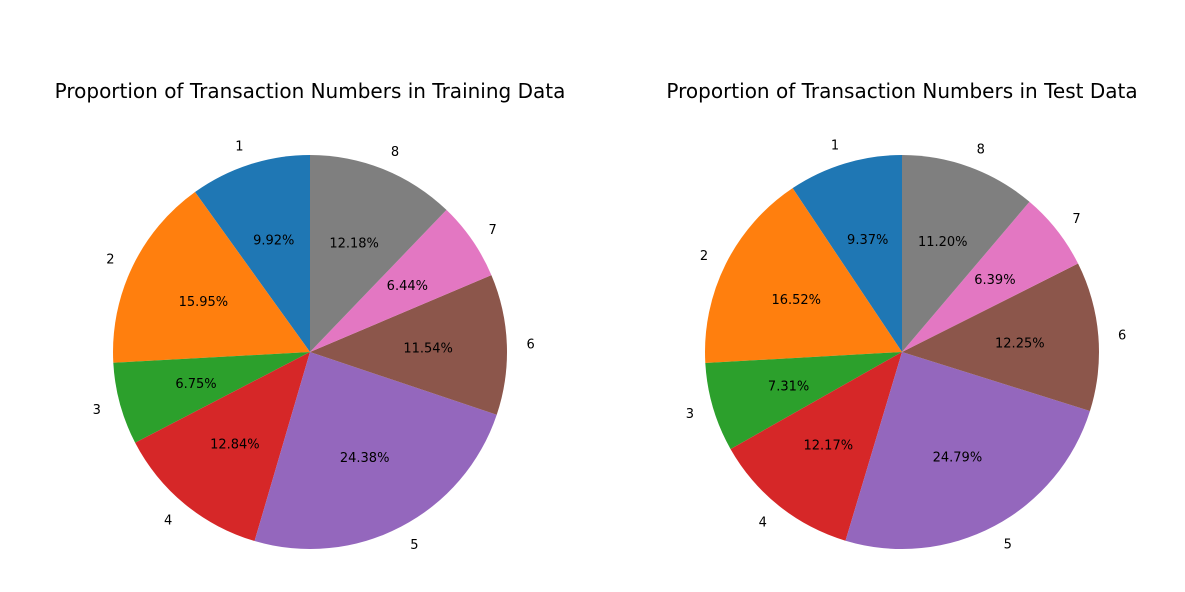 This screenshot has height=592, width=1185. I want to click on test-category-label-6: 6, so click(1122, 336).